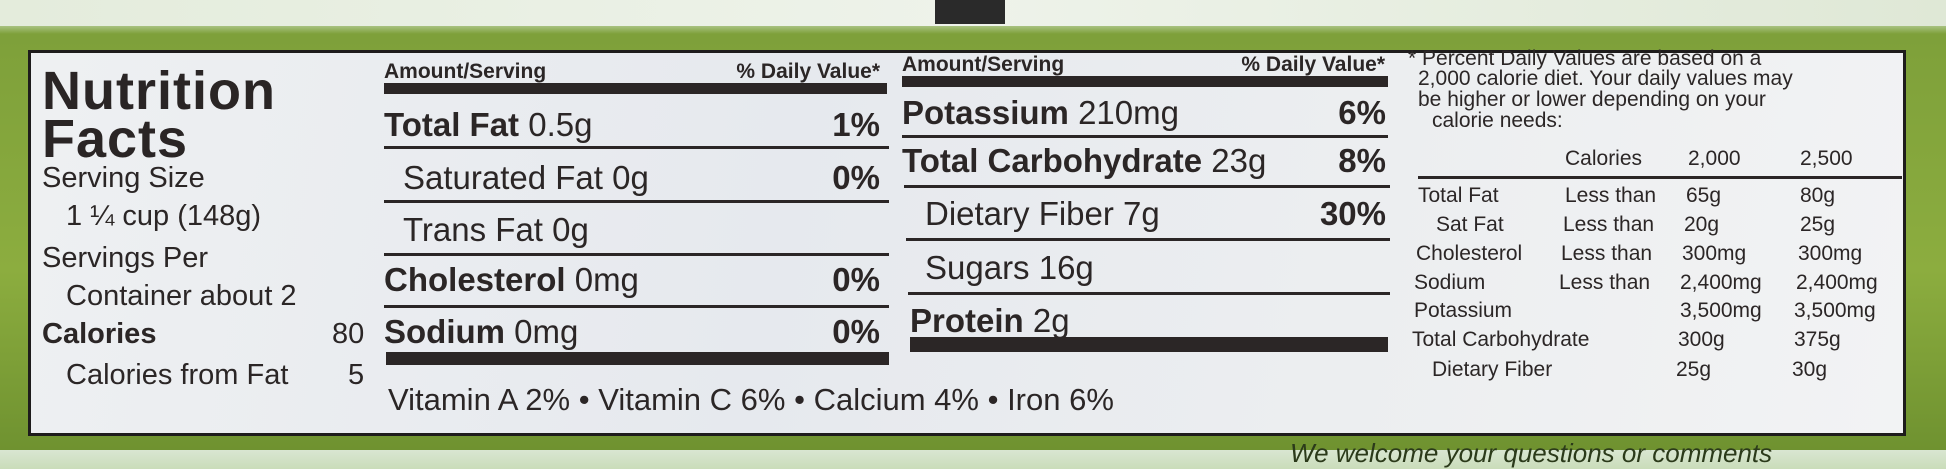 The height and width of the screenshot is (469, 1946). I want to click on servings-per-label: Servings Per, so click(125, 258).